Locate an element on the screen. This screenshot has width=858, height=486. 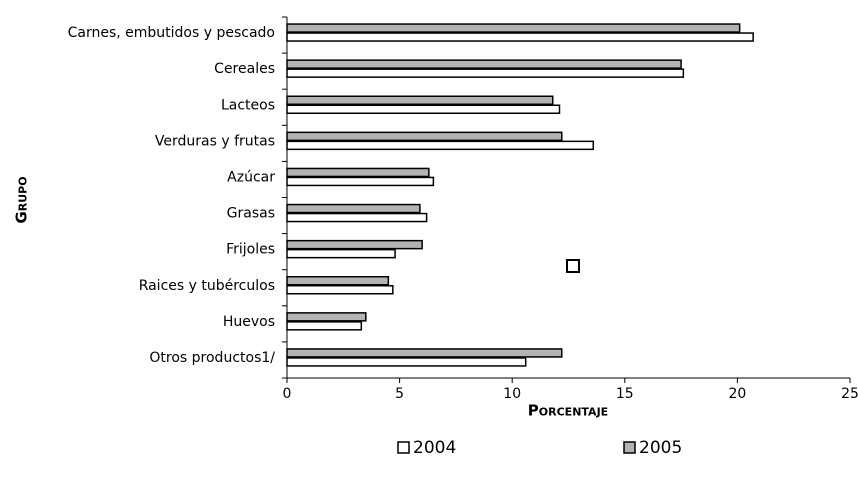
y-tick-label: Cereales is located at coordinates (244, 69).